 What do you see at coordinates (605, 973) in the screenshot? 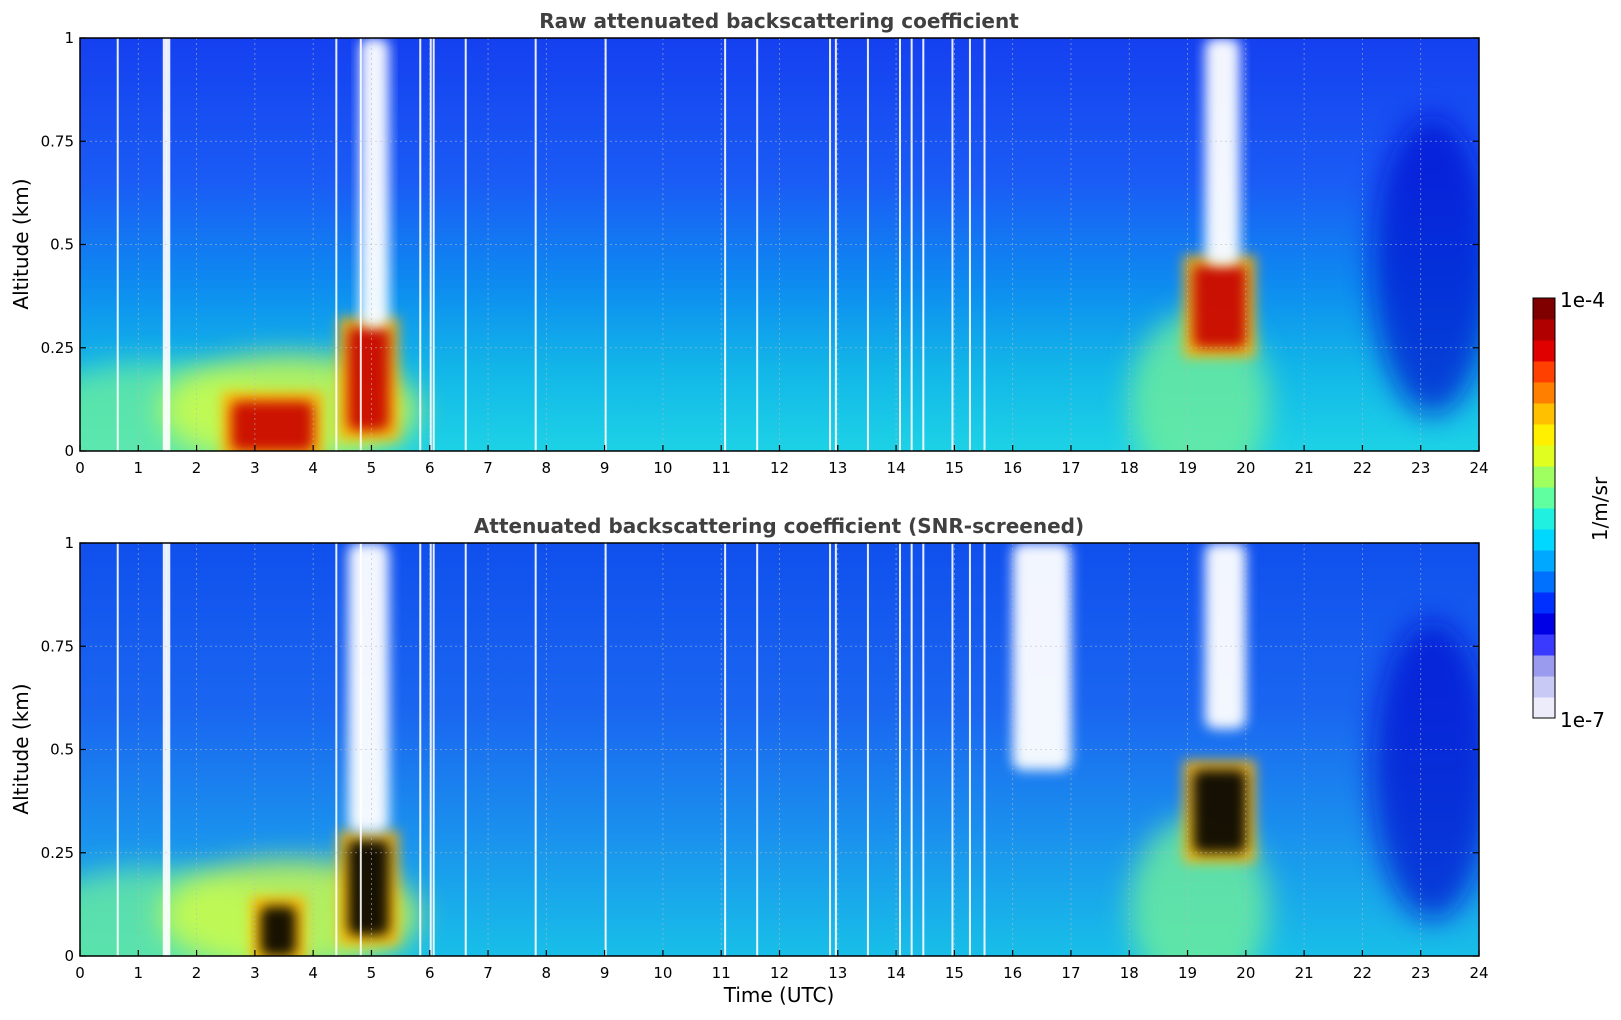
I see `x-tick-label: 9` at bounding box center [605, 973].